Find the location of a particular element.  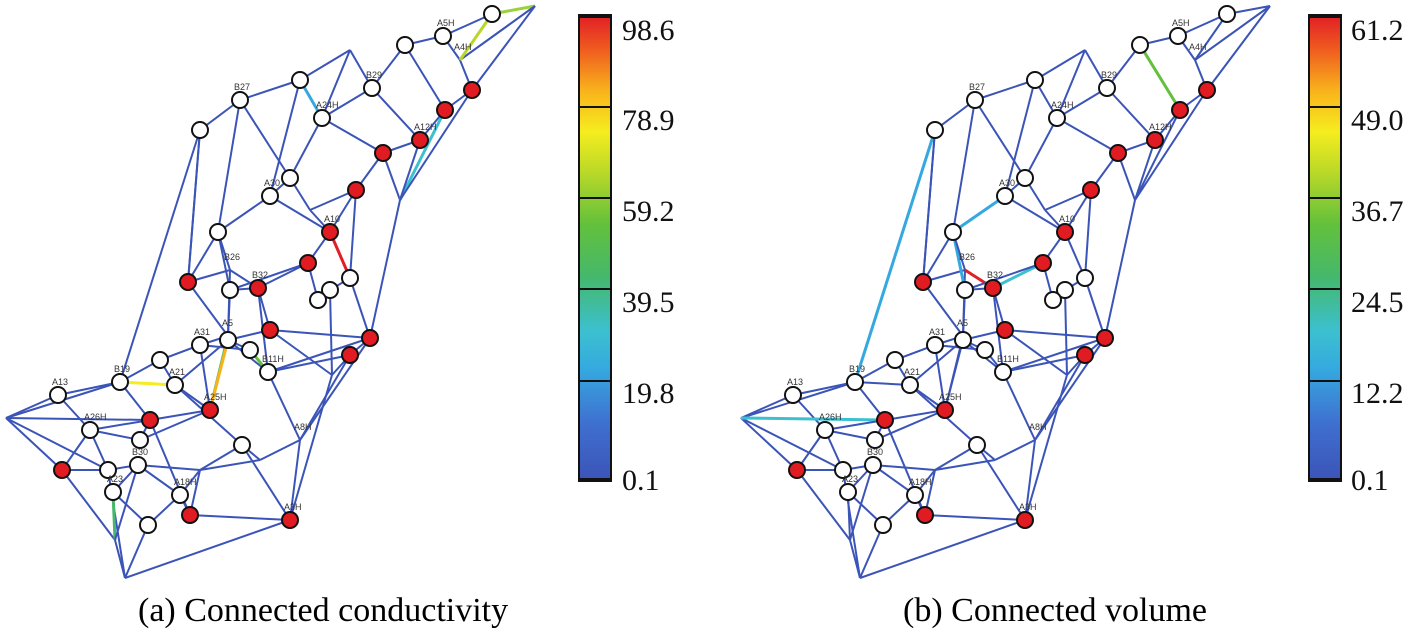

panel-a-node-label: A31 is located at coordinates (202, 332).